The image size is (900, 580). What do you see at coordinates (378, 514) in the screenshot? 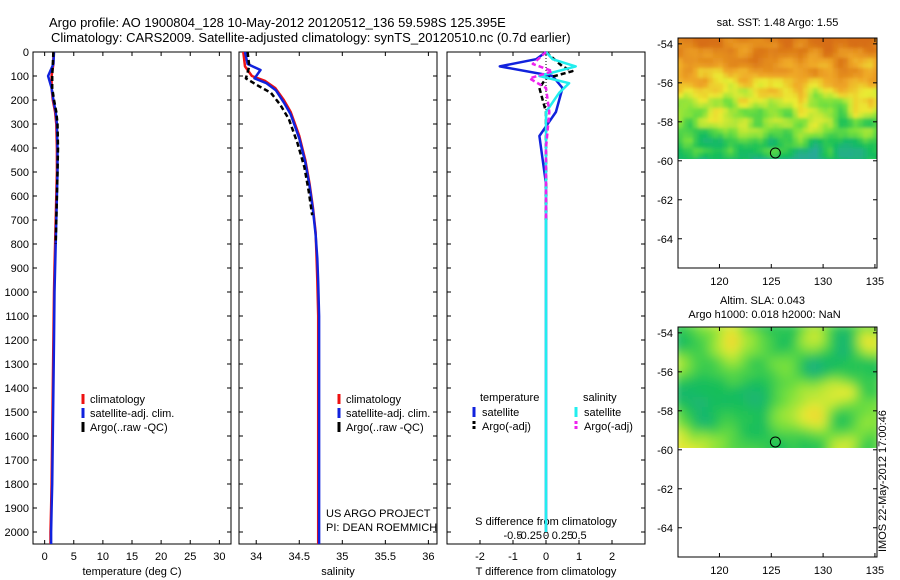
I see `credit-project: US ARGO PROJECT` at bounding box center [378, 514].